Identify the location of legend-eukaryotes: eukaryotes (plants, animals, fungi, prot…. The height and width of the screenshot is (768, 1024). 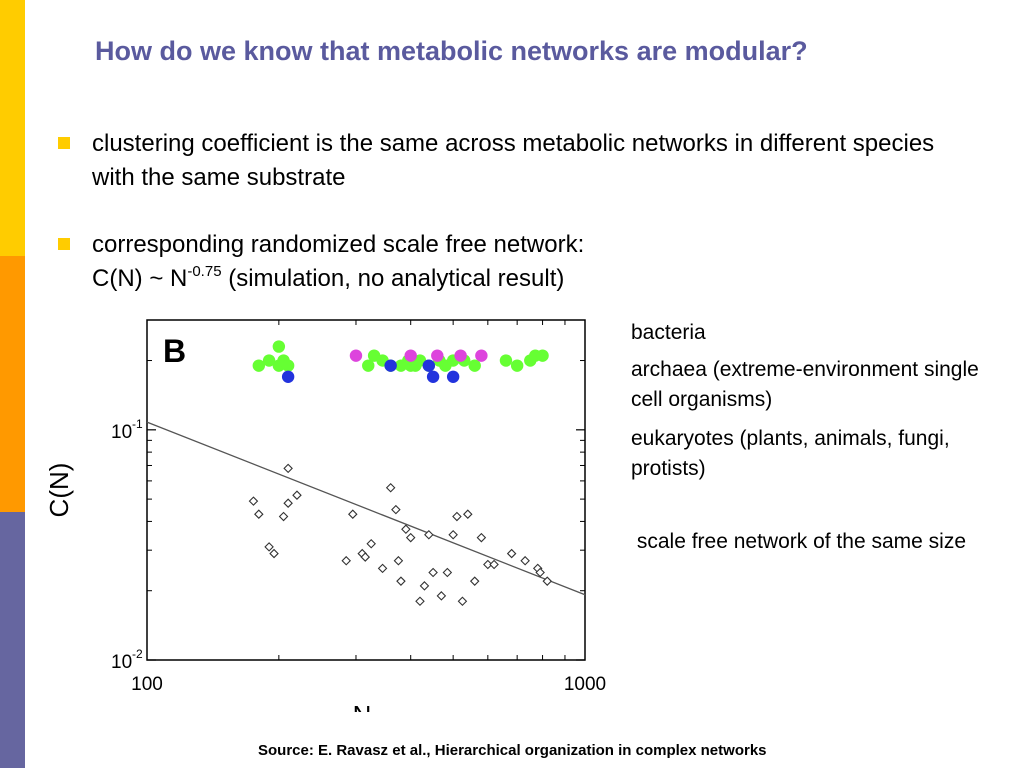
(790, 453).